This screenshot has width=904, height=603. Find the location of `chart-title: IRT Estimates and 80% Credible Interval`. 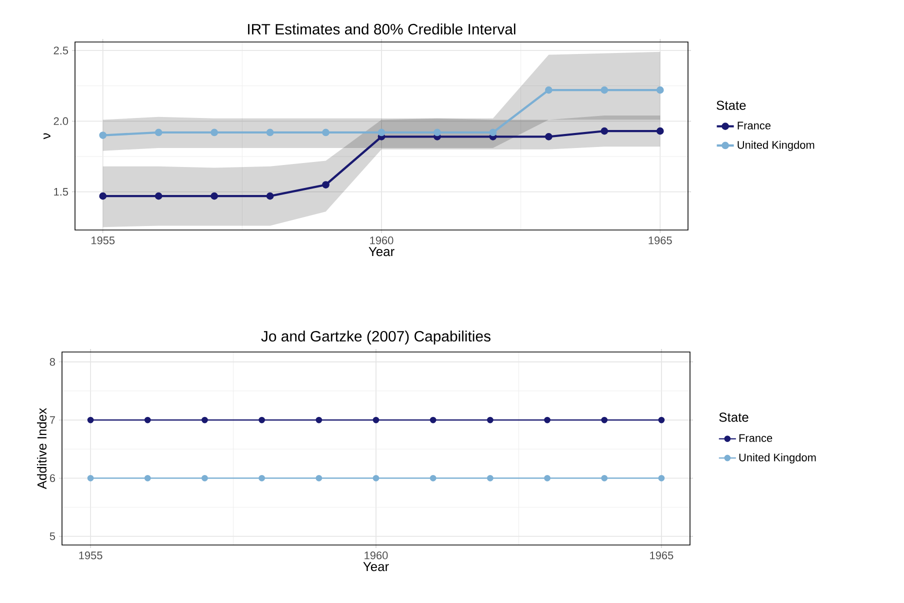

chart-title: IRT Estimates and 80% Credible Interval is located at coordinates (382, 29).